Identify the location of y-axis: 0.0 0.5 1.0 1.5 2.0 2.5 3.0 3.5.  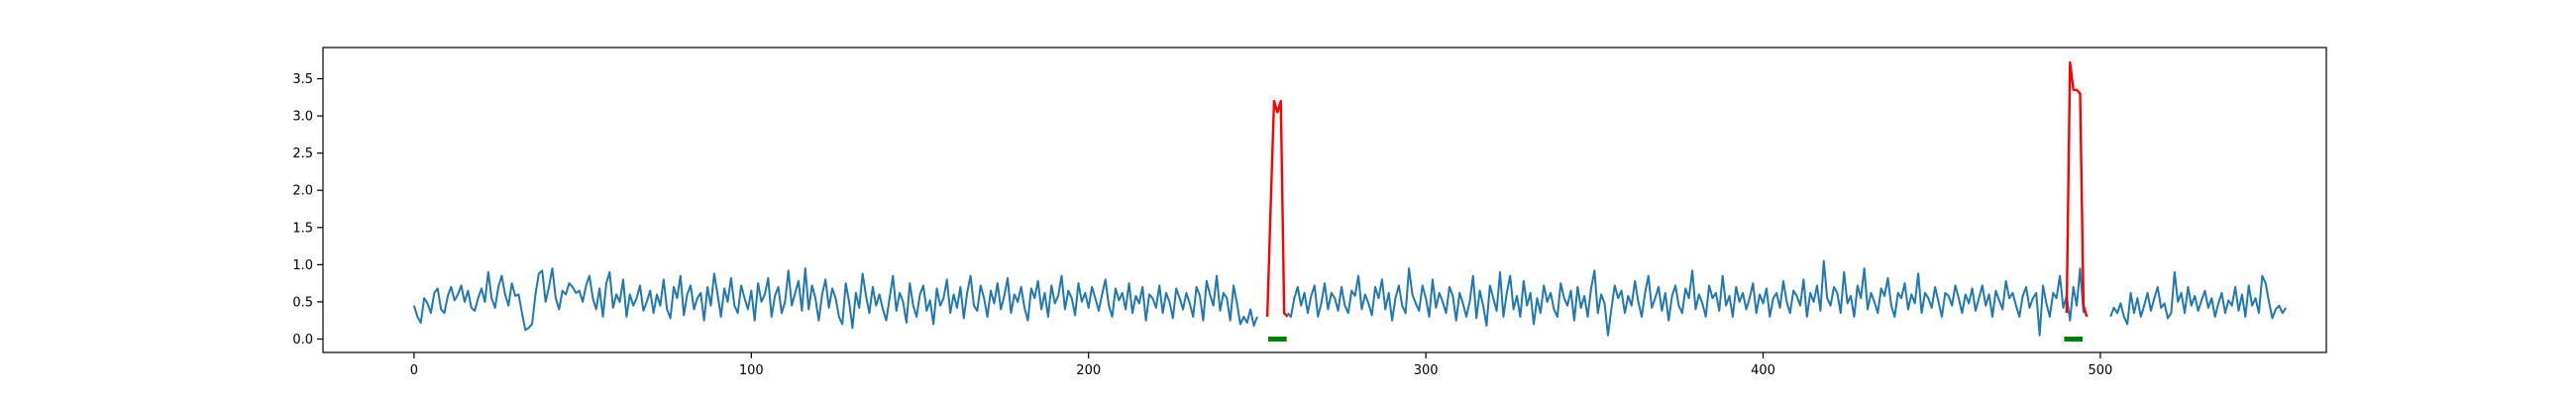
(307, 210).